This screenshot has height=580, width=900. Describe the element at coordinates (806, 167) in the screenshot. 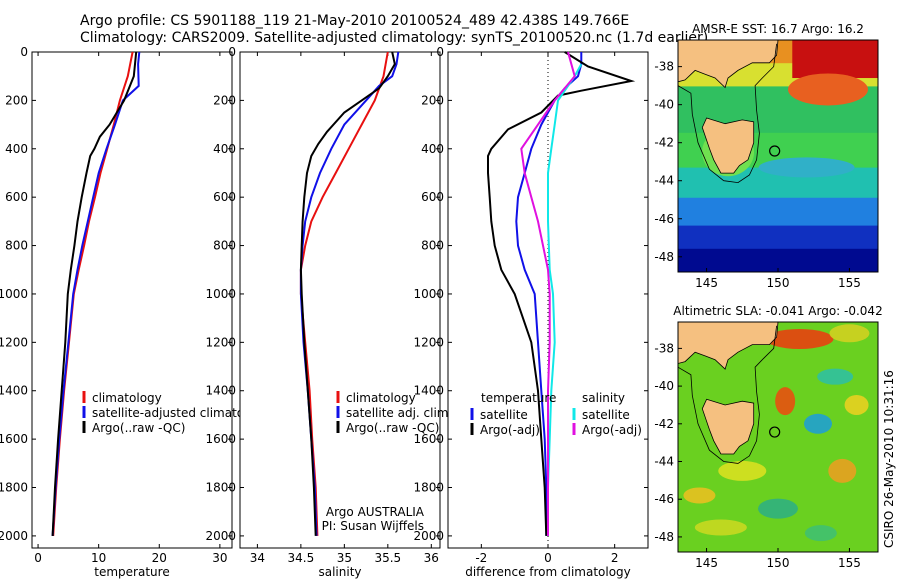

I see `sst-band-patch` at that location.